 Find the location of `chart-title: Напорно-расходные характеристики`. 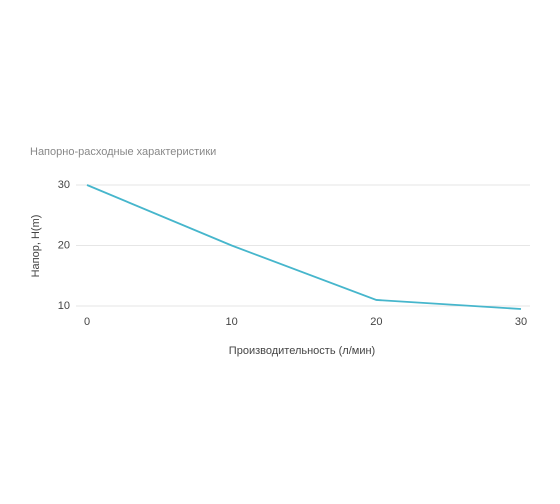

chart-title: Напорно-расходные характеристики is located at coordinates (123, 152).